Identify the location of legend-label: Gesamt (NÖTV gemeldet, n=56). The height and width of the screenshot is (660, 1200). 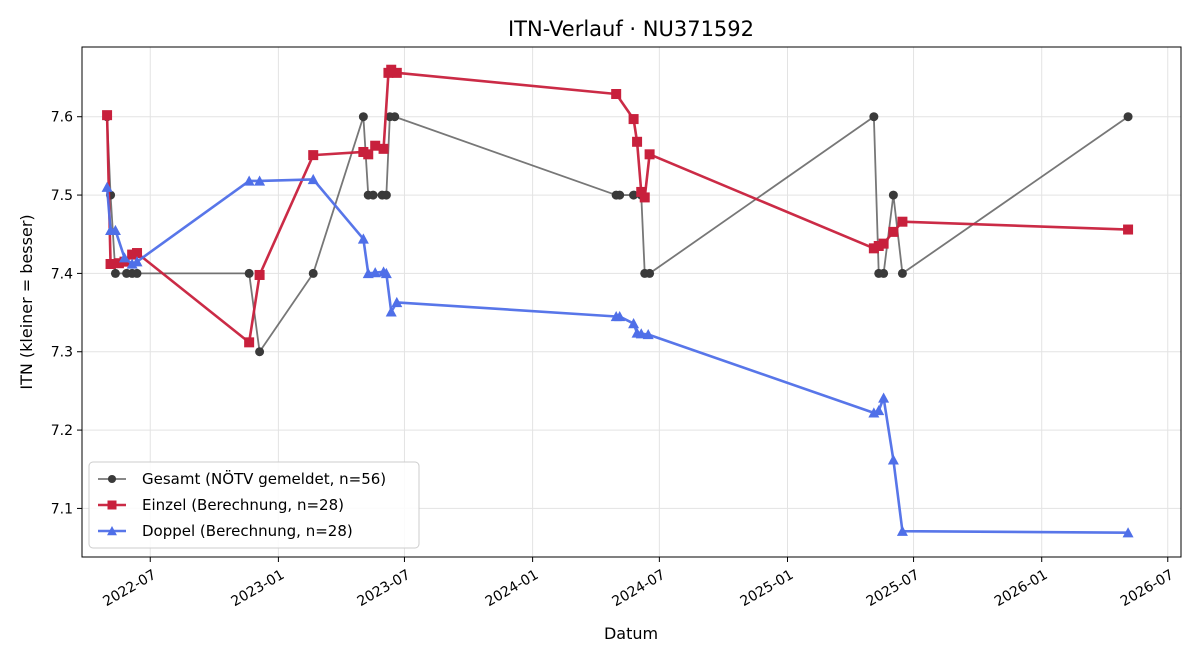
(264, 478).